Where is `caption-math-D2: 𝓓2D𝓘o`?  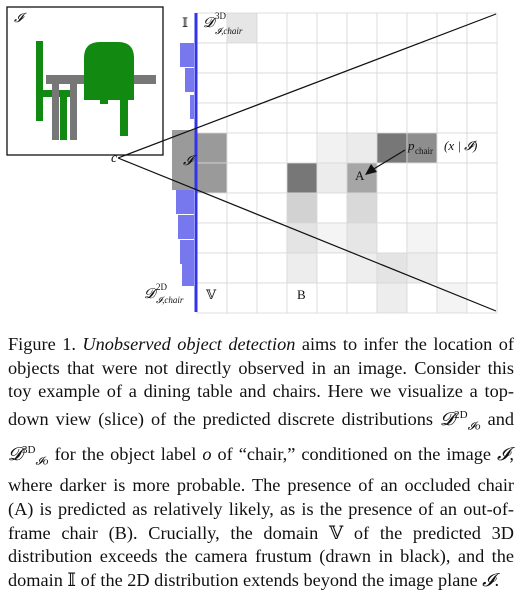
caption-math-D2: 𝓓2D𝓘o is located at coordinates (460, 420).